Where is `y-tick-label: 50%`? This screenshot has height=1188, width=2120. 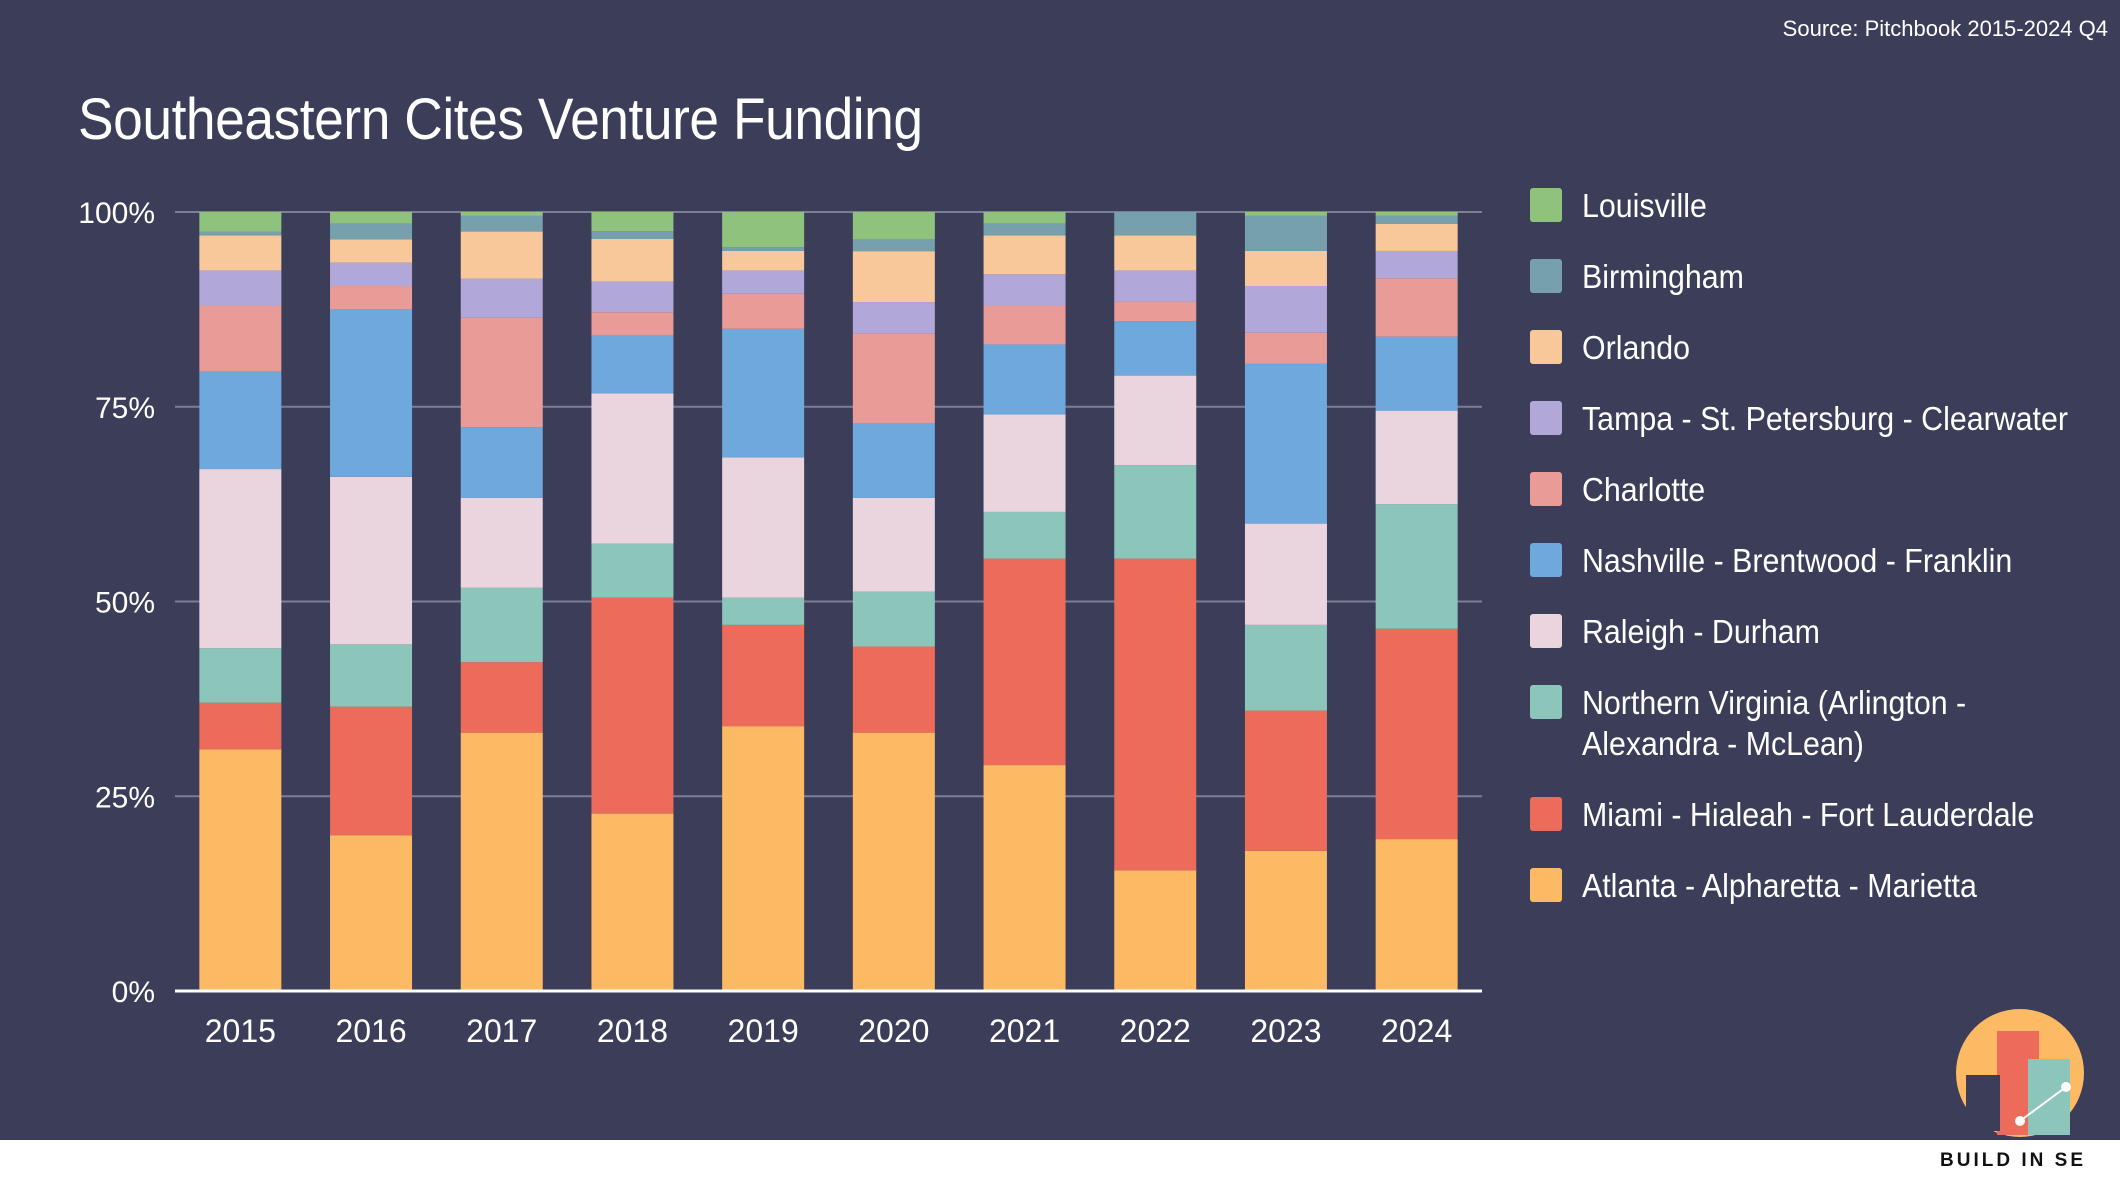
y-tick-label: 50% is located at coordinates (125, 603).